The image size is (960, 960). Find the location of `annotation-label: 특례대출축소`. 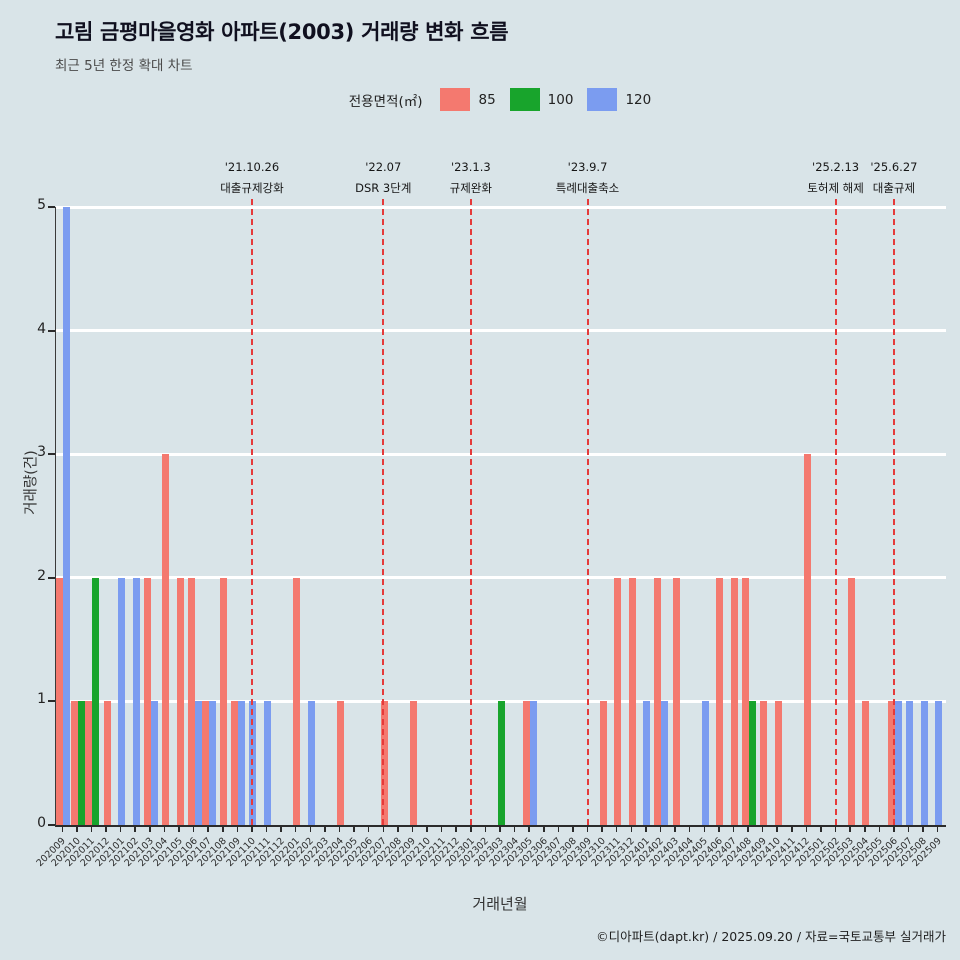

annotation-label: 특례대출축소 is located at coordinates (587, 188).